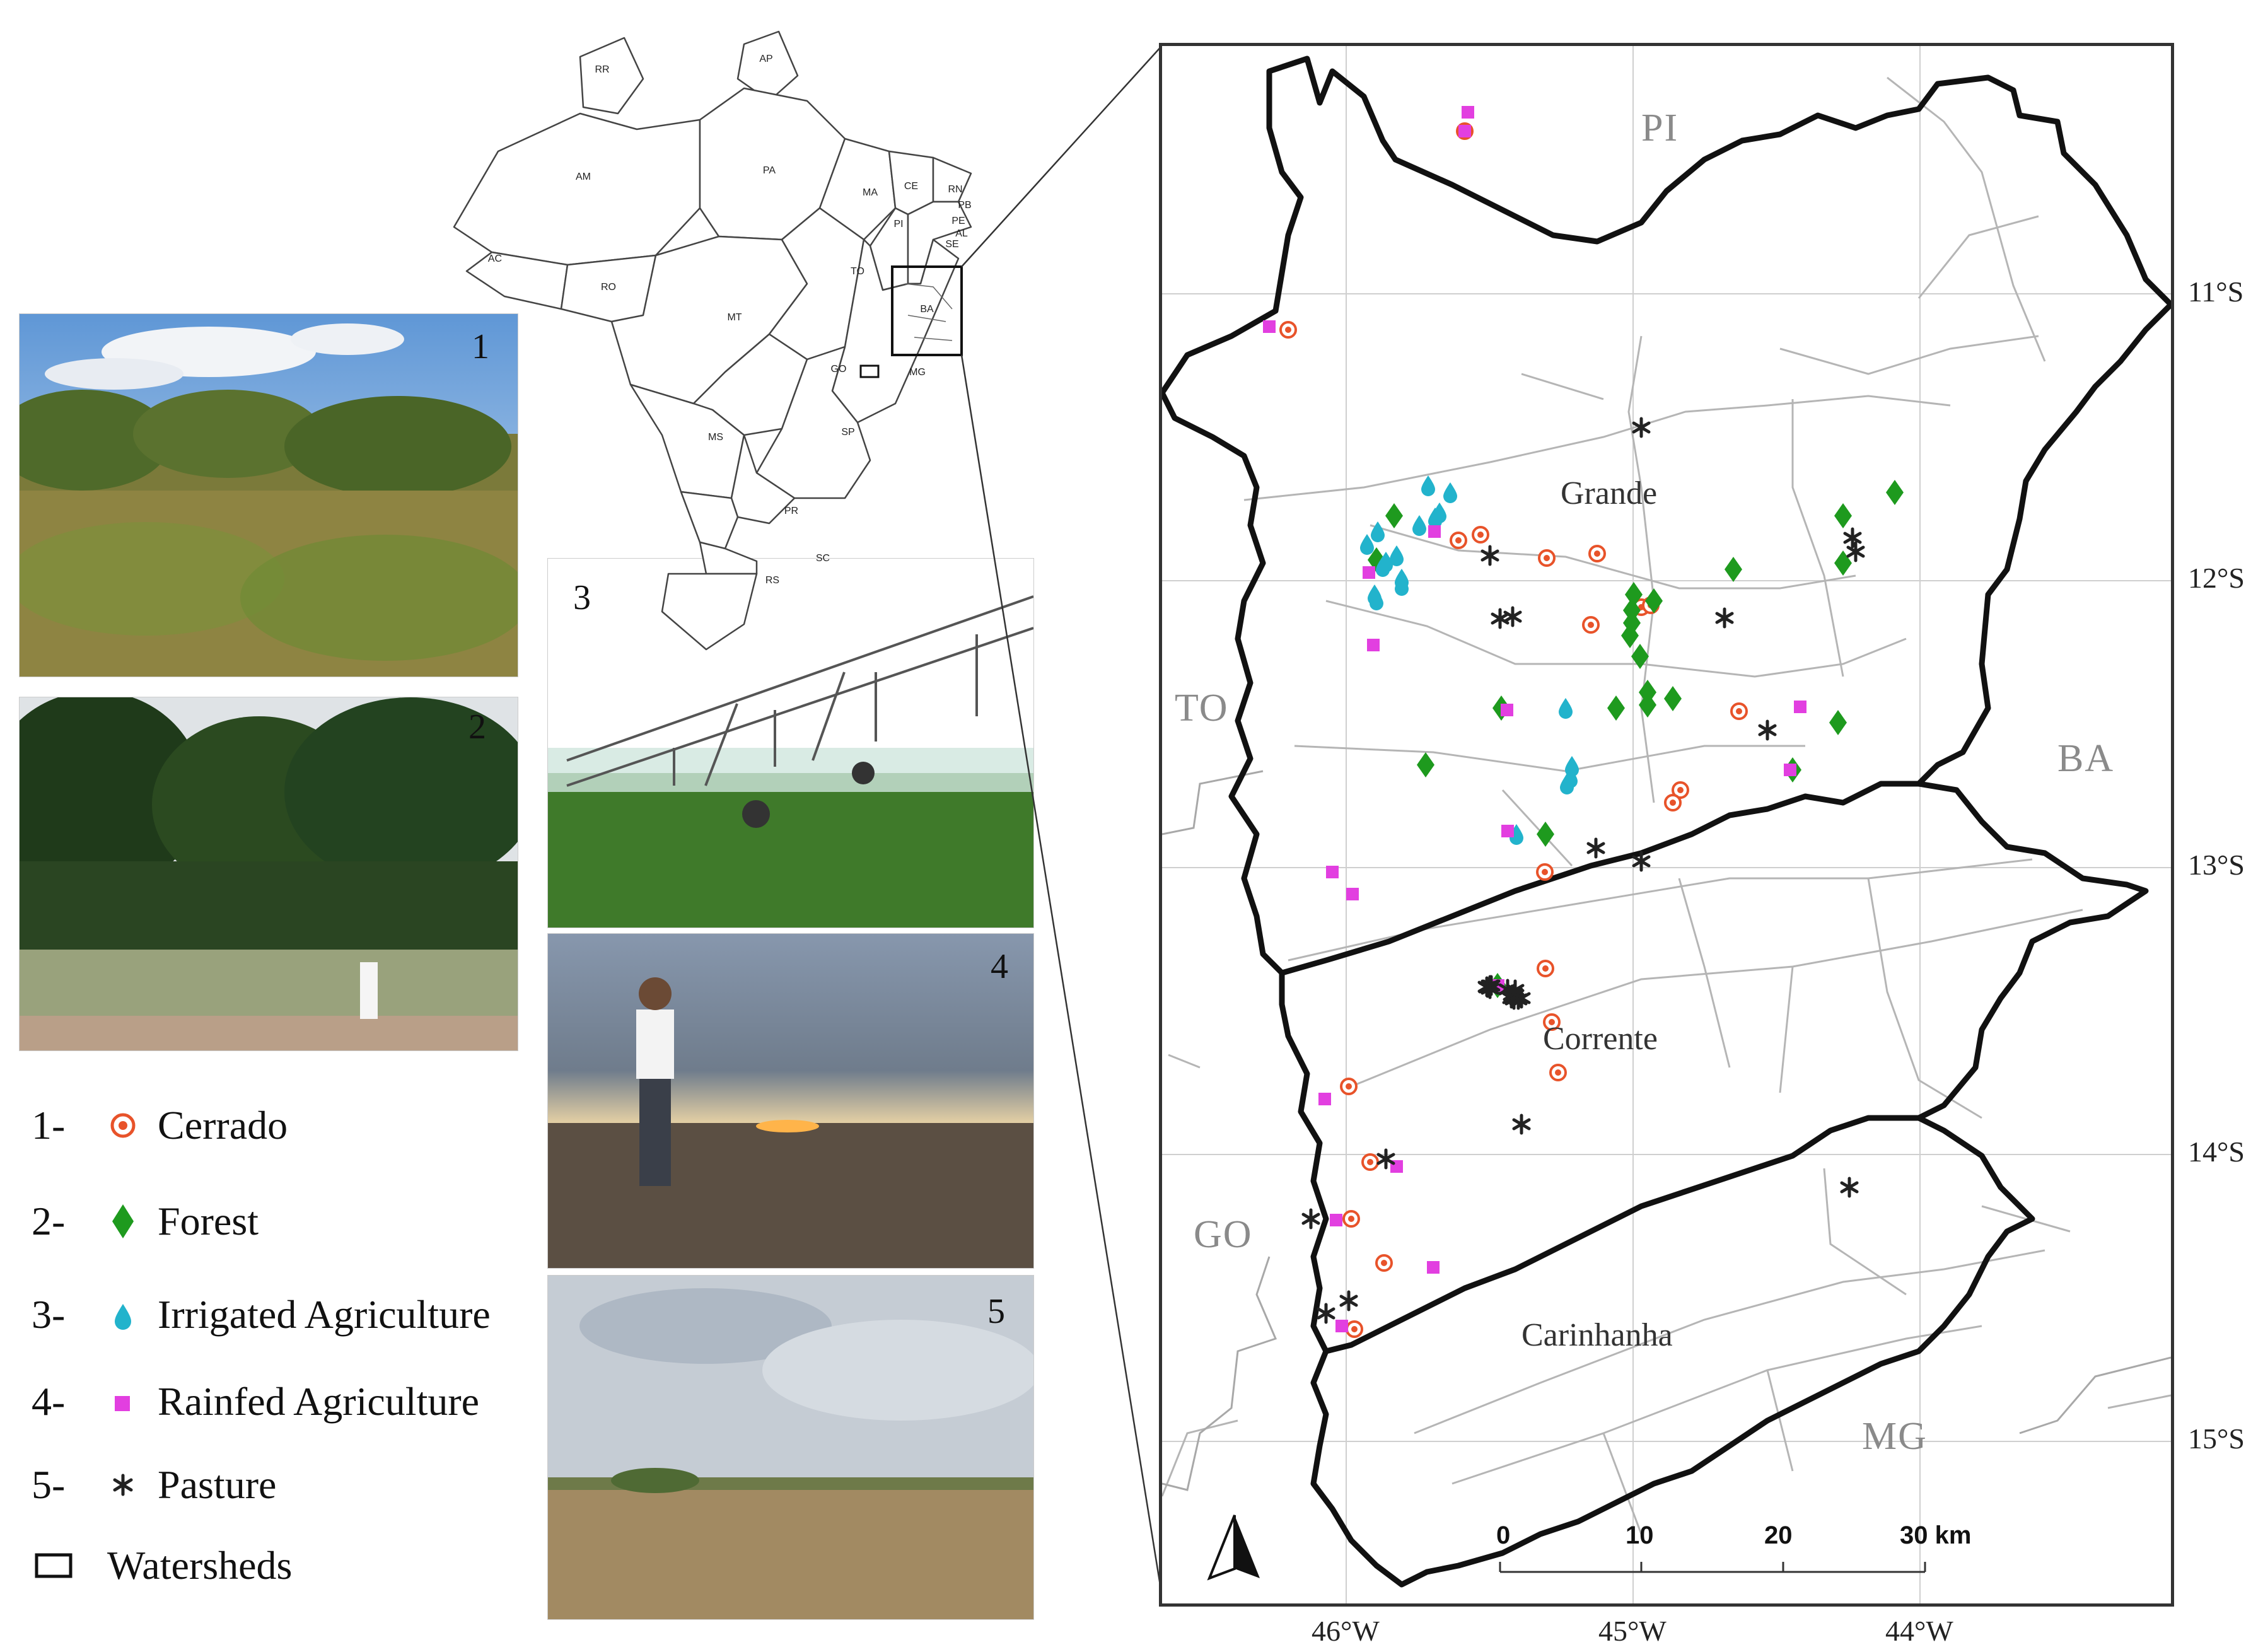  What do you see at coordinates (2216, 292) in the screenshot?
I see `latitude-label: 11°S` at bounding box center [2216, 292].